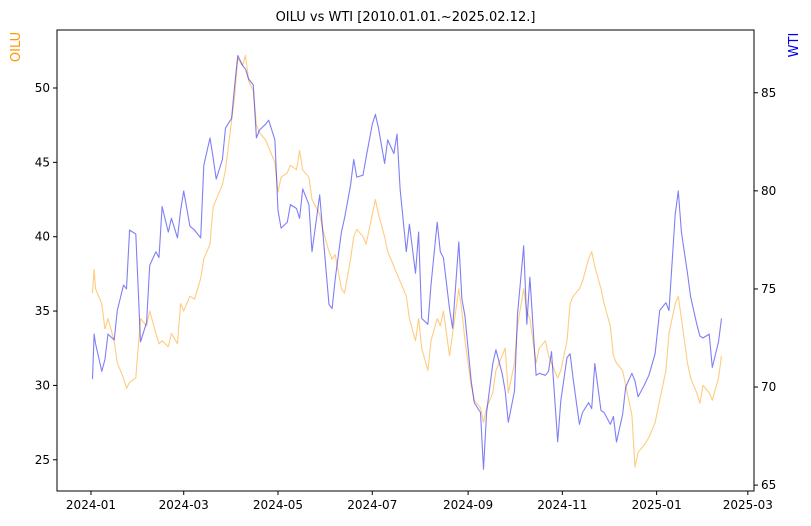 The width and height of the screenshot is (811, 526). Describe the element at coordinates (91, 505) in the screenshot. I see `x-tick-label: 2024-01` at that location.